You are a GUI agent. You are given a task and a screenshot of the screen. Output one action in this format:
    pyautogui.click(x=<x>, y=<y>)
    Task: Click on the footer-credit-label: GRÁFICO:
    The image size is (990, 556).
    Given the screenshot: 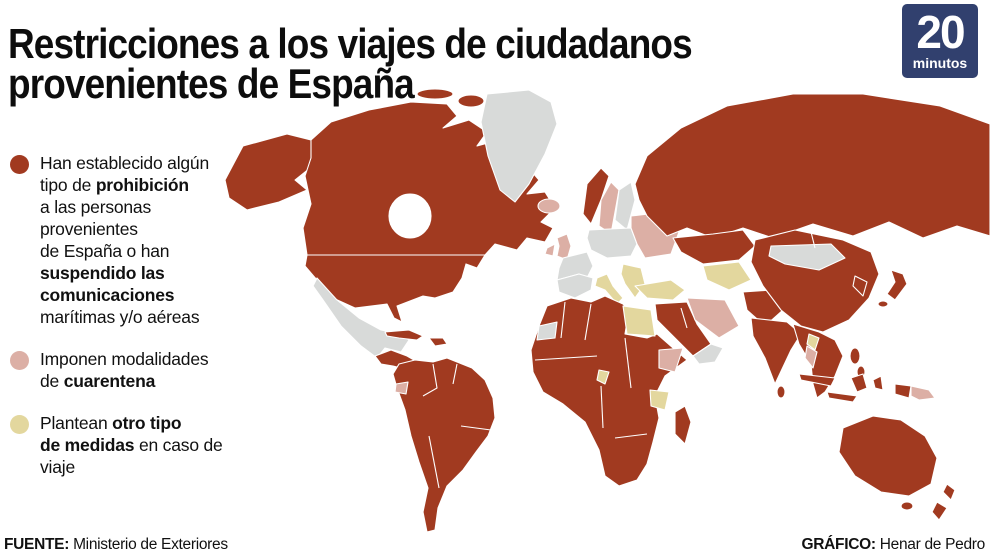 What is the action you would take?
    pyautogui.click(x=839, y=544)
    